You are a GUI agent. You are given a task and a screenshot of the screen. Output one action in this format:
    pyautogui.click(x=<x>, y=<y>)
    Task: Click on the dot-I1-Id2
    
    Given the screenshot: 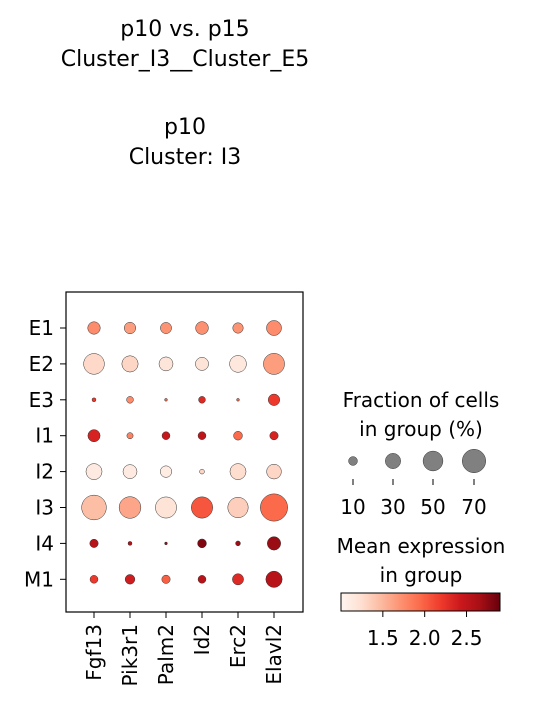 What is the action you would take?
    pyautogui.click(x=202, y=435)
    